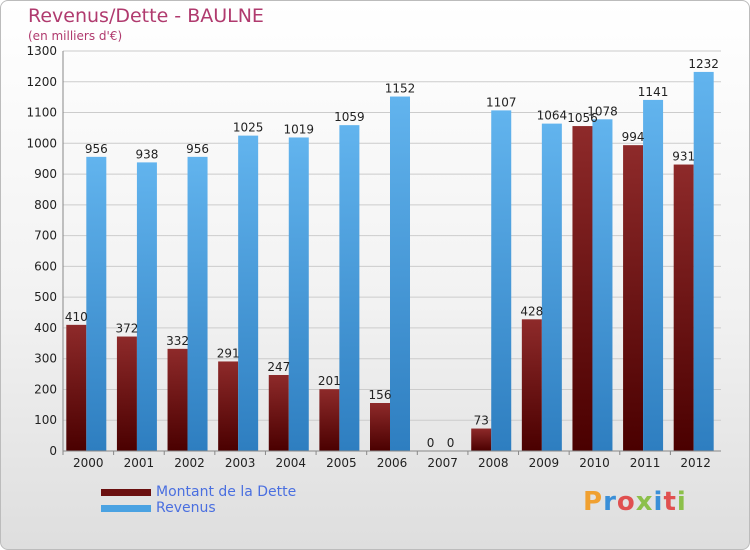 The height and width of the screenshot is (550, 750). Describe the element at coordinates (228, 353) in the screenshot. I see `data-label-debt: 291` at that location.